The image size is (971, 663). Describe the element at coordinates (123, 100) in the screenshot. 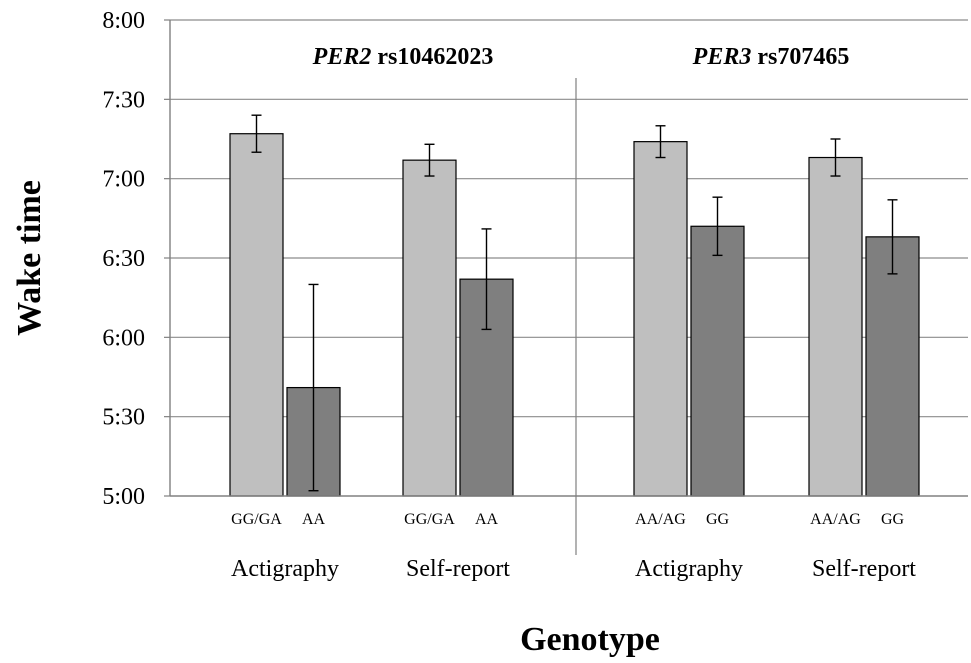

I see `y-tick-label: 7:30` at that location.